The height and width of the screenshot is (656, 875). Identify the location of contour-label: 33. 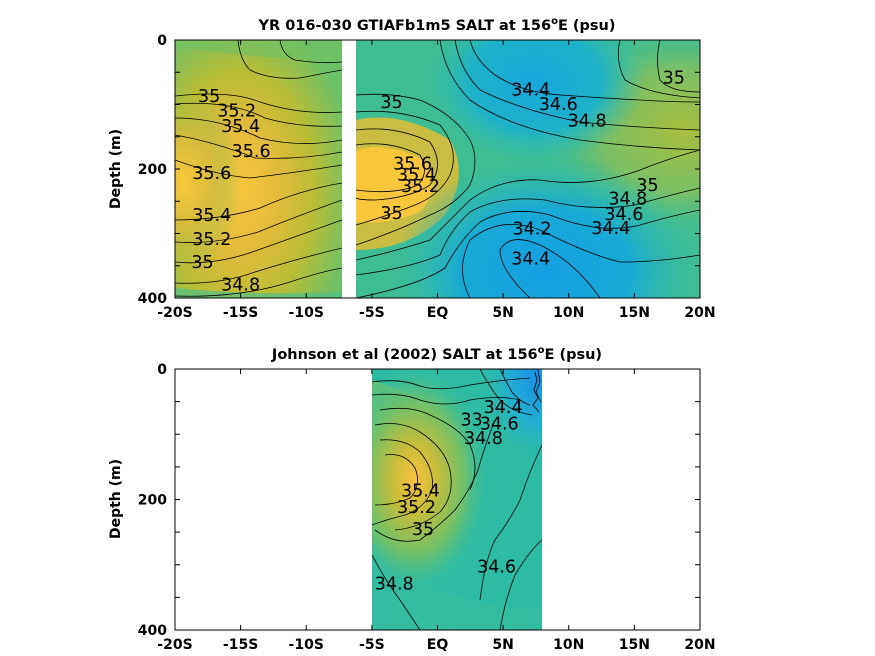
(471, 421).